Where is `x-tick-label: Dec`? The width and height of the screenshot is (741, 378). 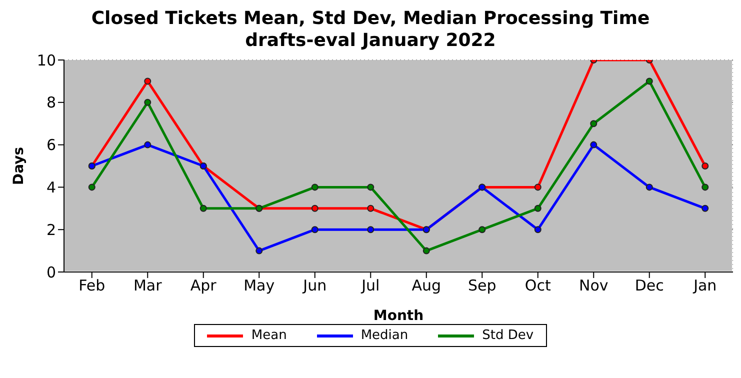 x-tick-label: Dec is located at coordinates (649, 285).